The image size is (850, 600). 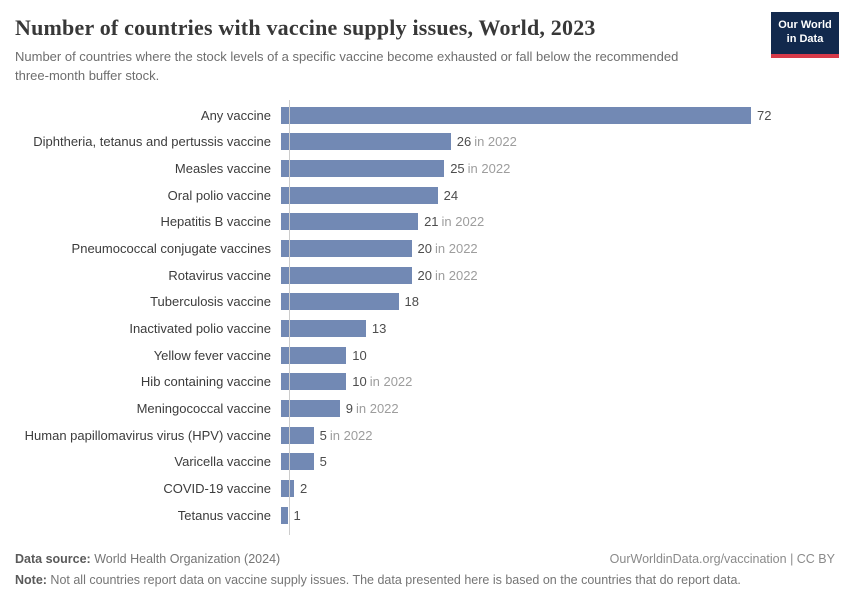 I want to click on chart-row: Measles vaccine 25 in 2022, so click(x=425, y=168).